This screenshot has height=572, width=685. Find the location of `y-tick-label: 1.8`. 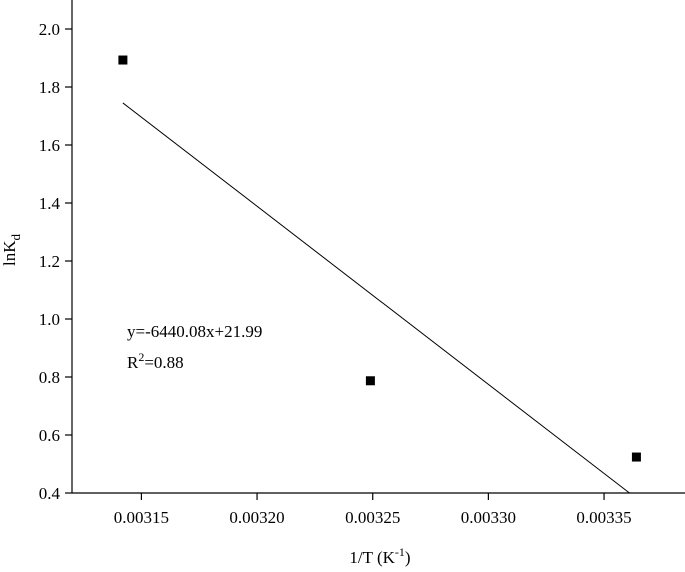

y-tick-label: 1.8 is located at coordinates (49, 87).